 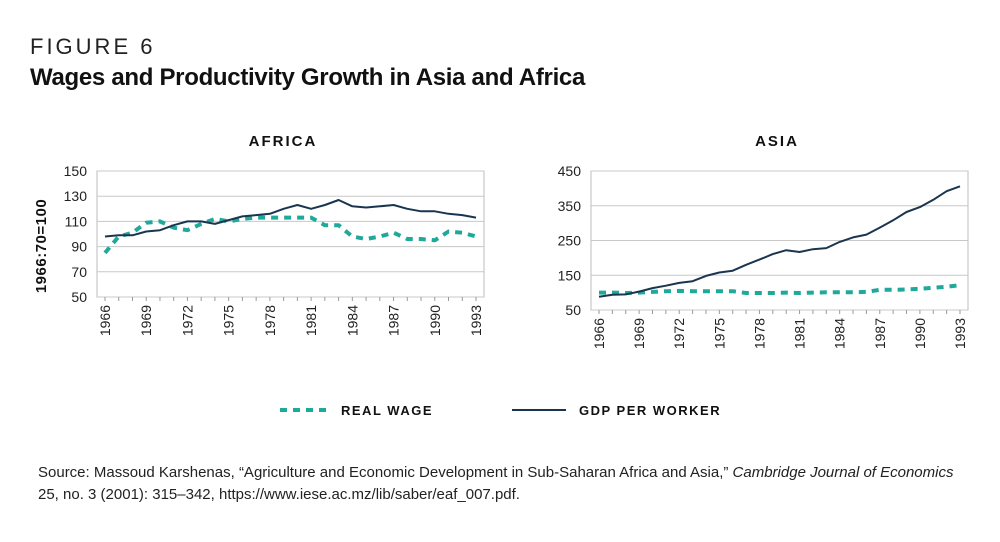 What do you see at coordinates (570, 171) in the screenshot?
I see `asia-y-tick-label: 450` at bounding box center [570, 171].